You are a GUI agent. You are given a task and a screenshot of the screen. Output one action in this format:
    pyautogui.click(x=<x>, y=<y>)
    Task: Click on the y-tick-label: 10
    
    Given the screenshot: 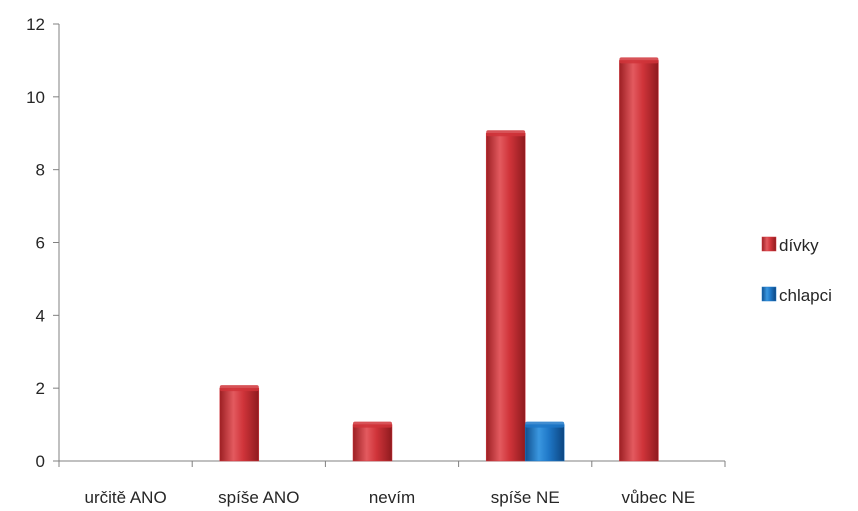 What is the action you would take?
    pyautogui.click(x=35, y=97)
    